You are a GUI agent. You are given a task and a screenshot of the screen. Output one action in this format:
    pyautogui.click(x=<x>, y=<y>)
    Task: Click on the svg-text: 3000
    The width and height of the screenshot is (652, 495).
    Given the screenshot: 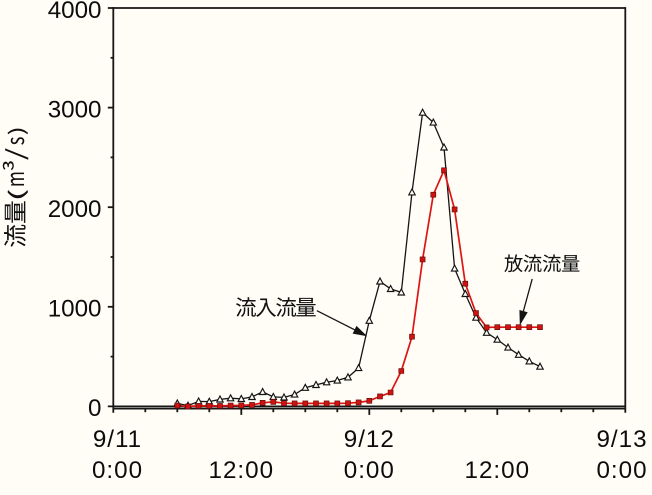 What is the action you would take?
    pyautogui.click(x=75, y=109)
    